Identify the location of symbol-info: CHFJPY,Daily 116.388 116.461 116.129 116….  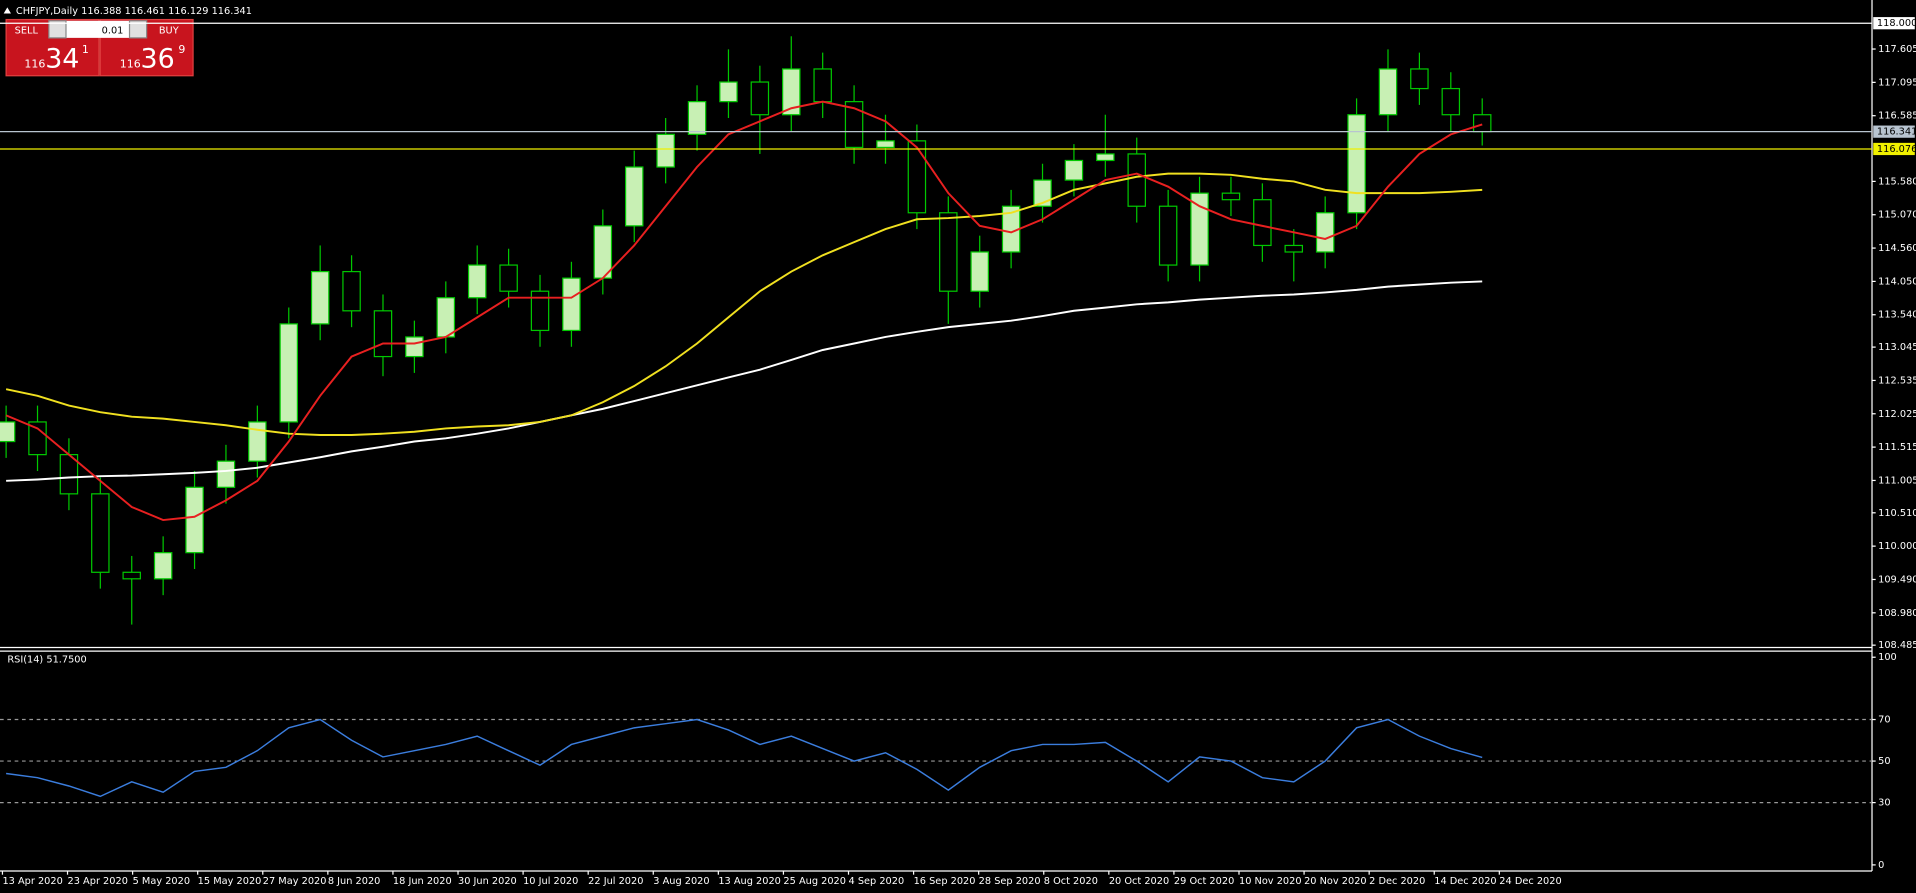
(134, 11).